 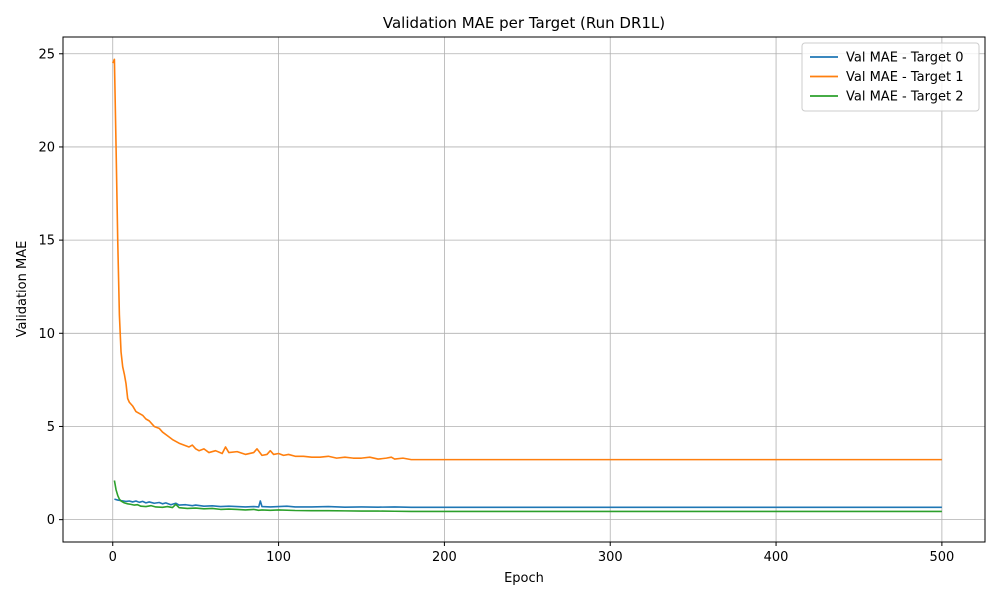 What do you see at coordinates (46, 54) in the screenshot?
I see `y-tick-label: 25` at bounding box center [46, 54].